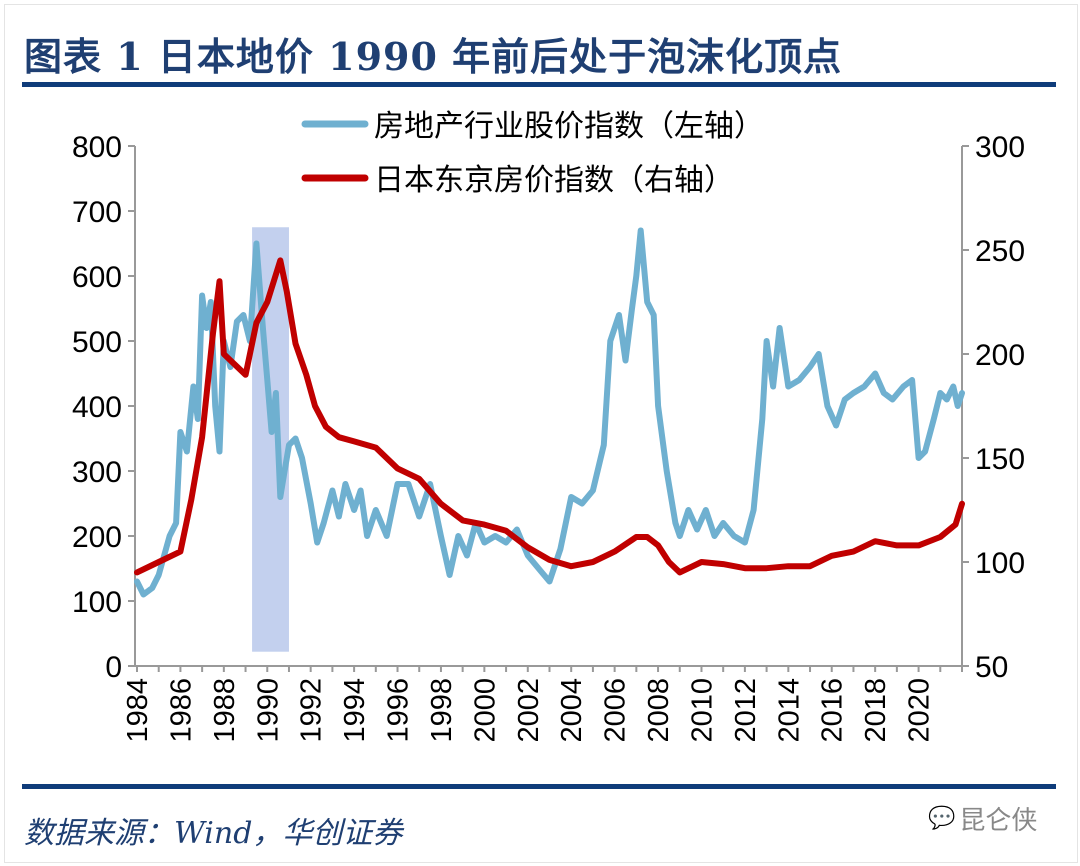 This screenshot has width=1080, height=866. Describe the element at coordinates (998, 821) in the screenshot. I see `watermark-text: 昆仑侠` at that location.